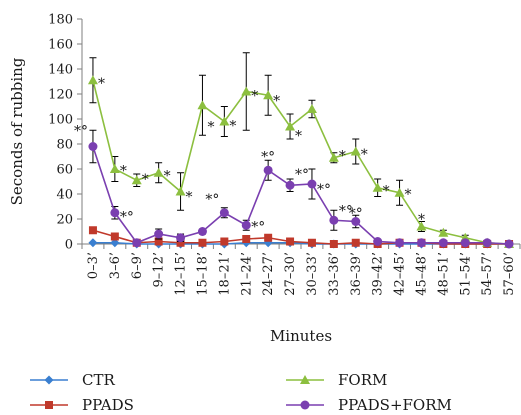 This screenshot has height=415, width=521. Describe the element at coordinates (17, 131) in the screenshot. I see `y-axis-title: Seconds of rubbing` at that location.